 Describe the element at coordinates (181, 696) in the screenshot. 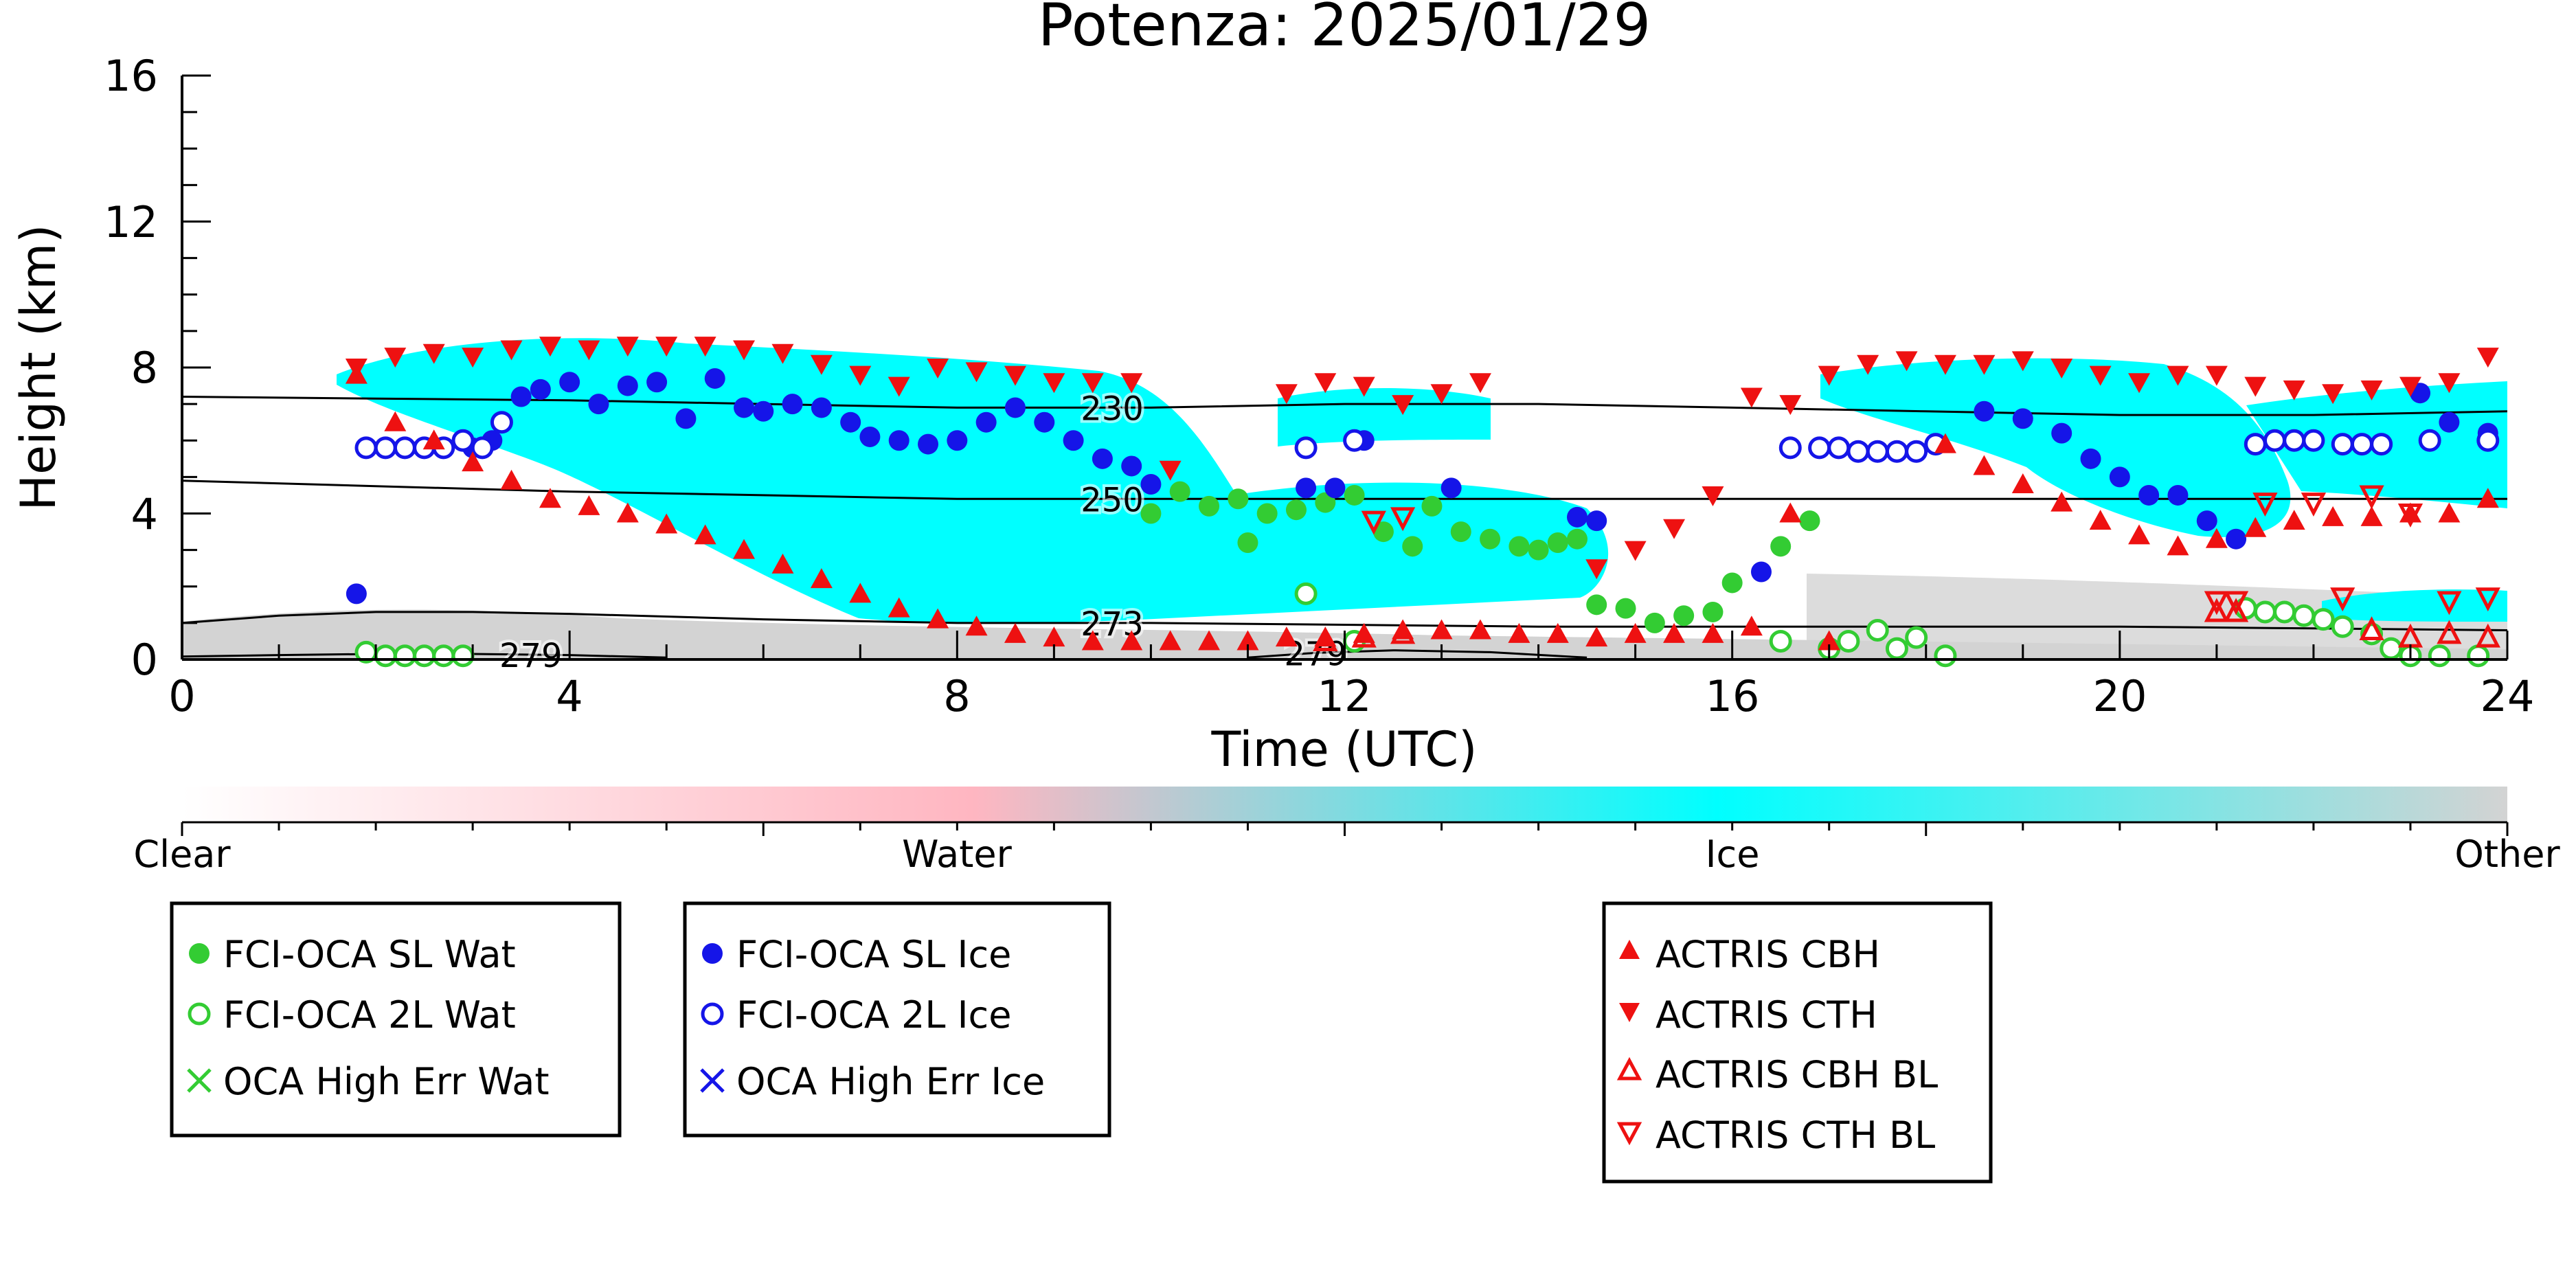

I see `x-tick-label: 0` at that location.